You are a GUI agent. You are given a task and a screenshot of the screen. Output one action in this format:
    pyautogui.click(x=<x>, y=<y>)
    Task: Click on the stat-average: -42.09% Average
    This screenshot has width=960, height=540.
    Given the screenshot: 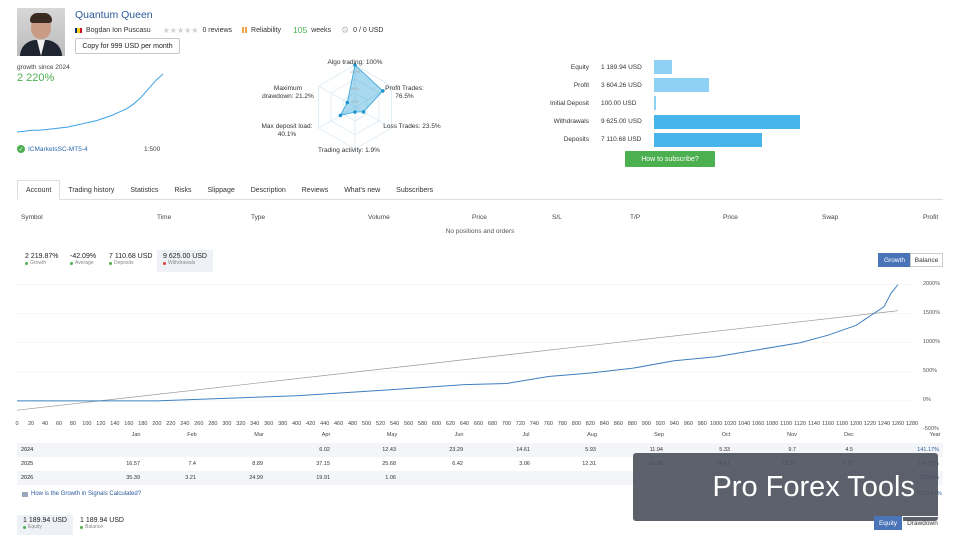 What is the action you would take?
    pyautogui.click(x=83, y=261)
    